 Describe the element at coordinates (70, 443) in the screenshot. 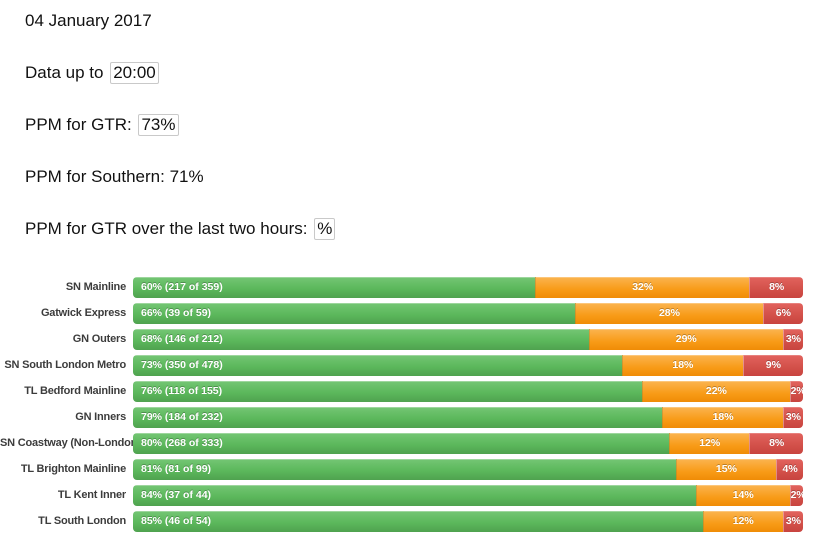

I see `route-label: SN Coastway (Non-London)` at that location.